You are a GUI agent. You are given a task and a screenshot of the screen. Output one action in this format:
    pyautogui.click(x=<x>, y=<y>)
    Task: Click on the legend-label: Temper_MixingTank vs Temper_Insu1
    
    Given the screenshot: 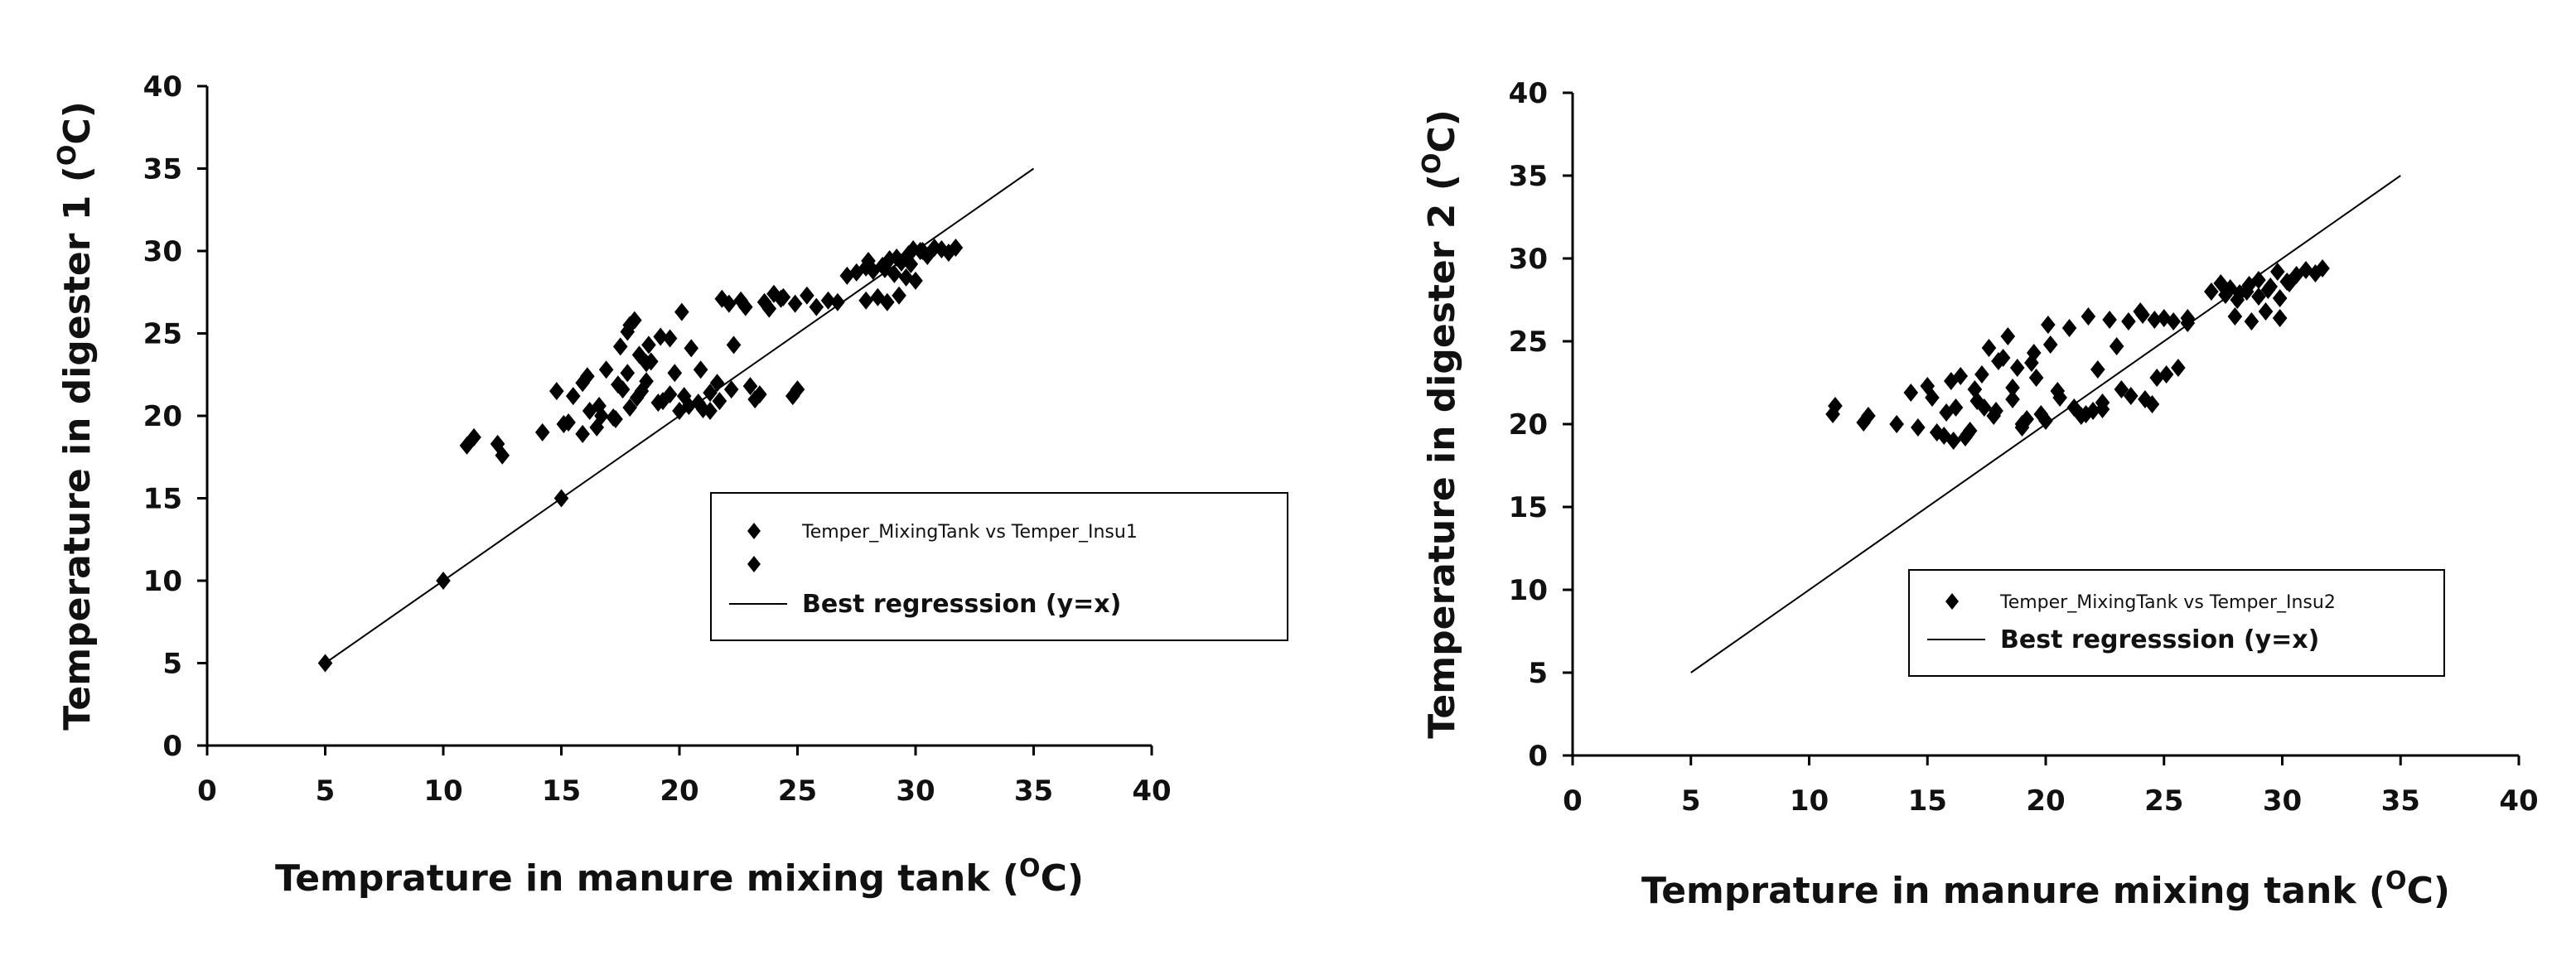 What is the action you would take?
    pyautogui.click(x=969, y=532)
    